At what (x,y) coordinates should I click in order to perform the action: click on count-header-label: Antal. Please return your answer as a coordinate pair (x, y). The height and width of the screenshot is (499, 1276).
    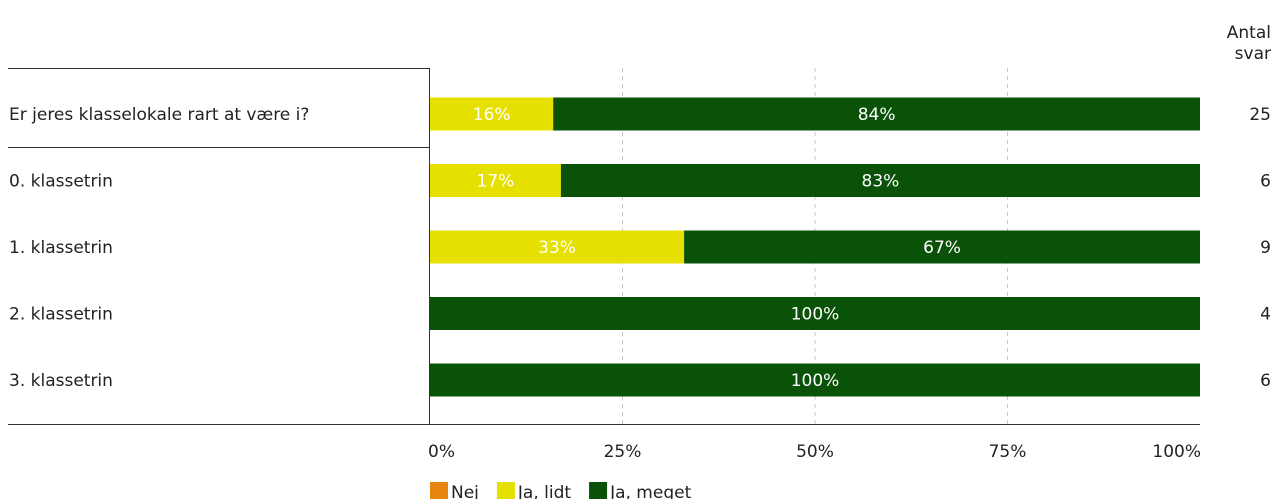
    Looking at the image, I should click on (1249, 33).